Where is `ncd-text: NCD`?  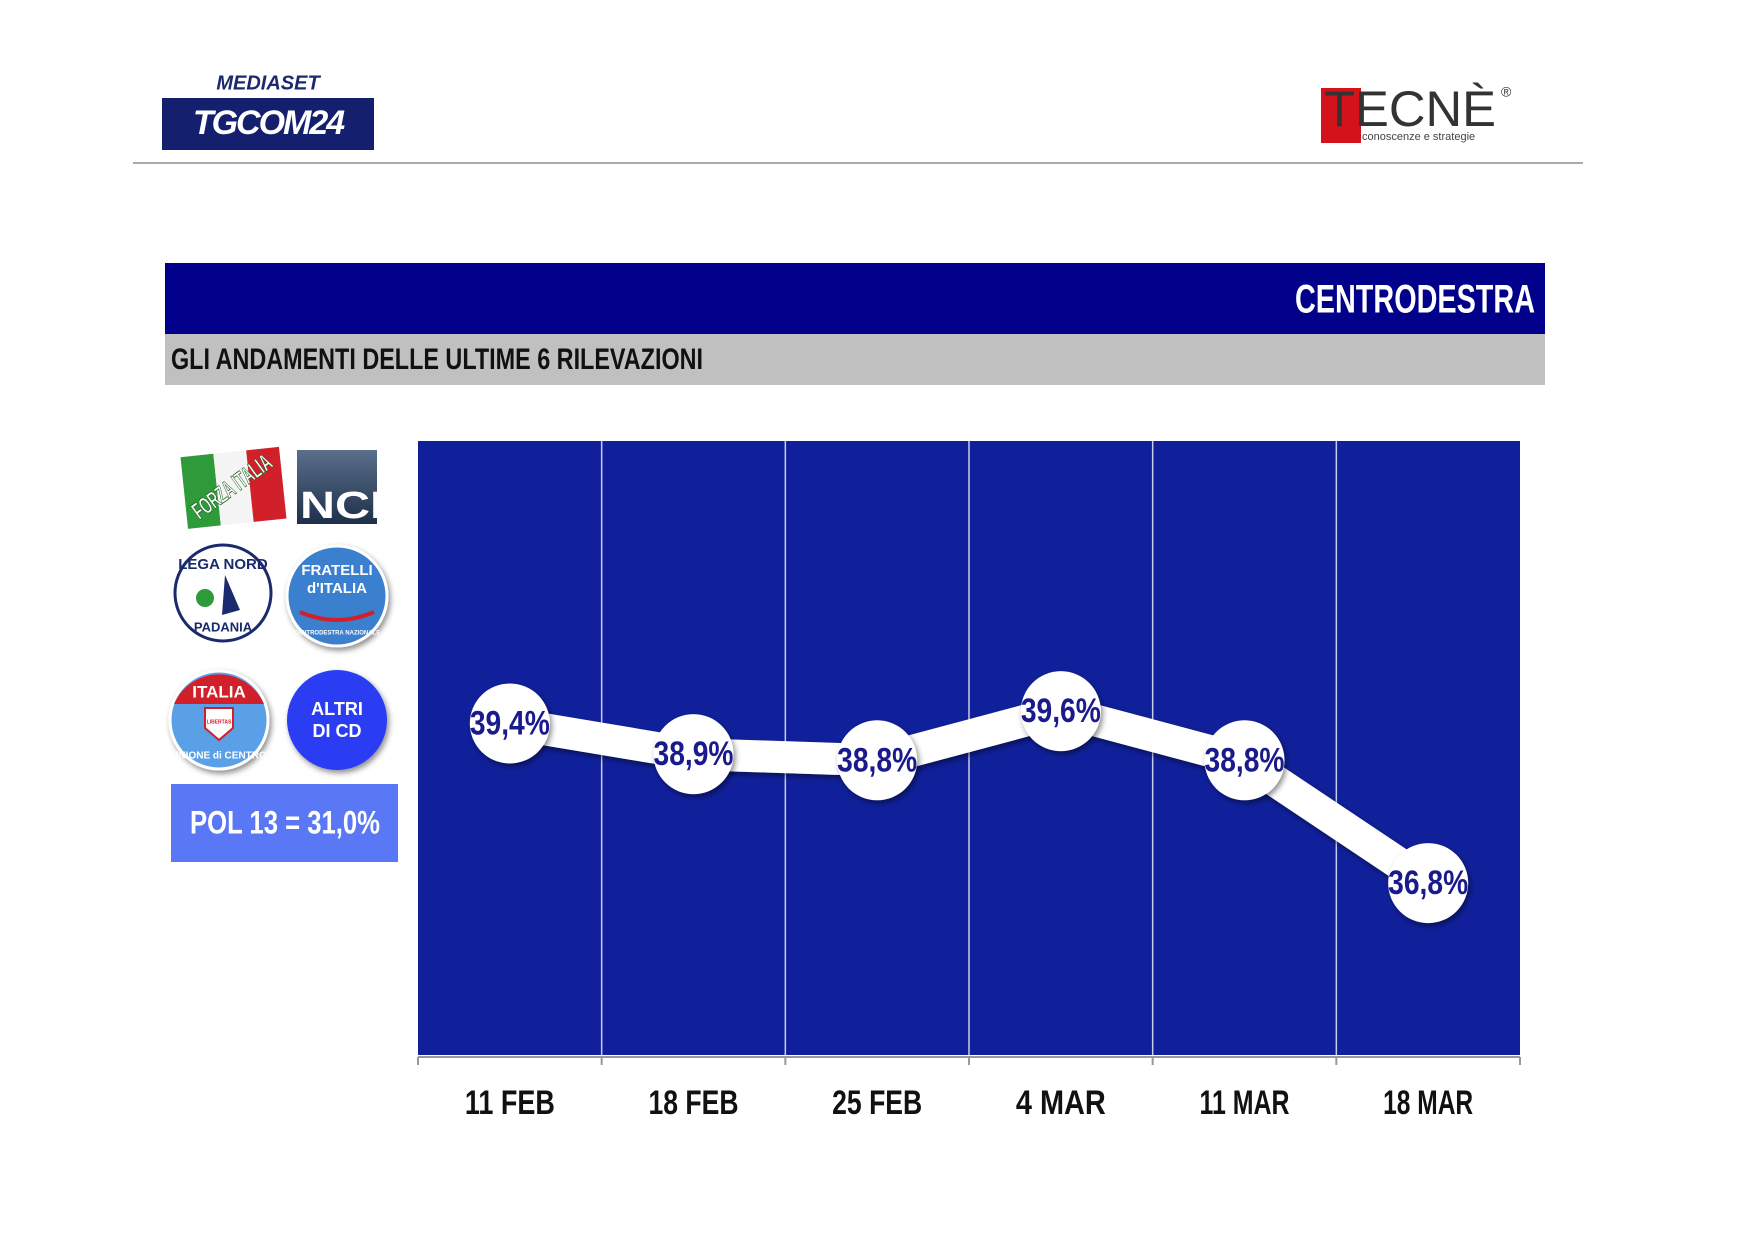
ncd-text: NCD is located at coordinates (352, 506).